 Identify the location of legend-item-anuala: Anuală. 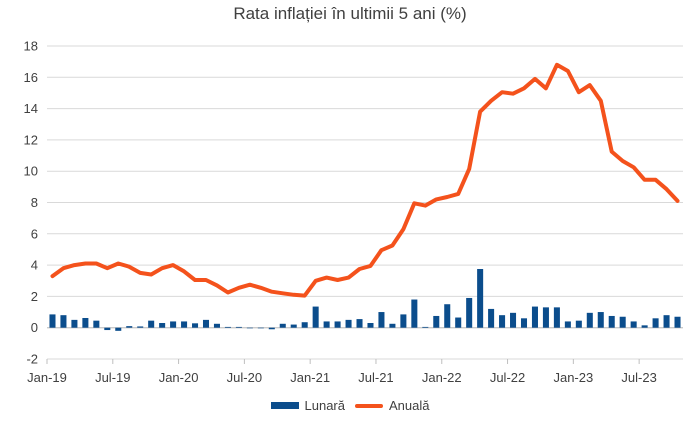
(392, 405).